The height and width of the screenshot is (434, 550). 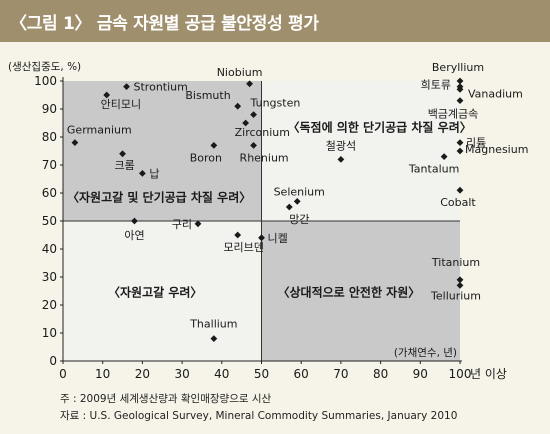 What do you see at coordinates (206, 157) in the screenshot?
I see `point-label: Boron` at bounding box center [206, 157].